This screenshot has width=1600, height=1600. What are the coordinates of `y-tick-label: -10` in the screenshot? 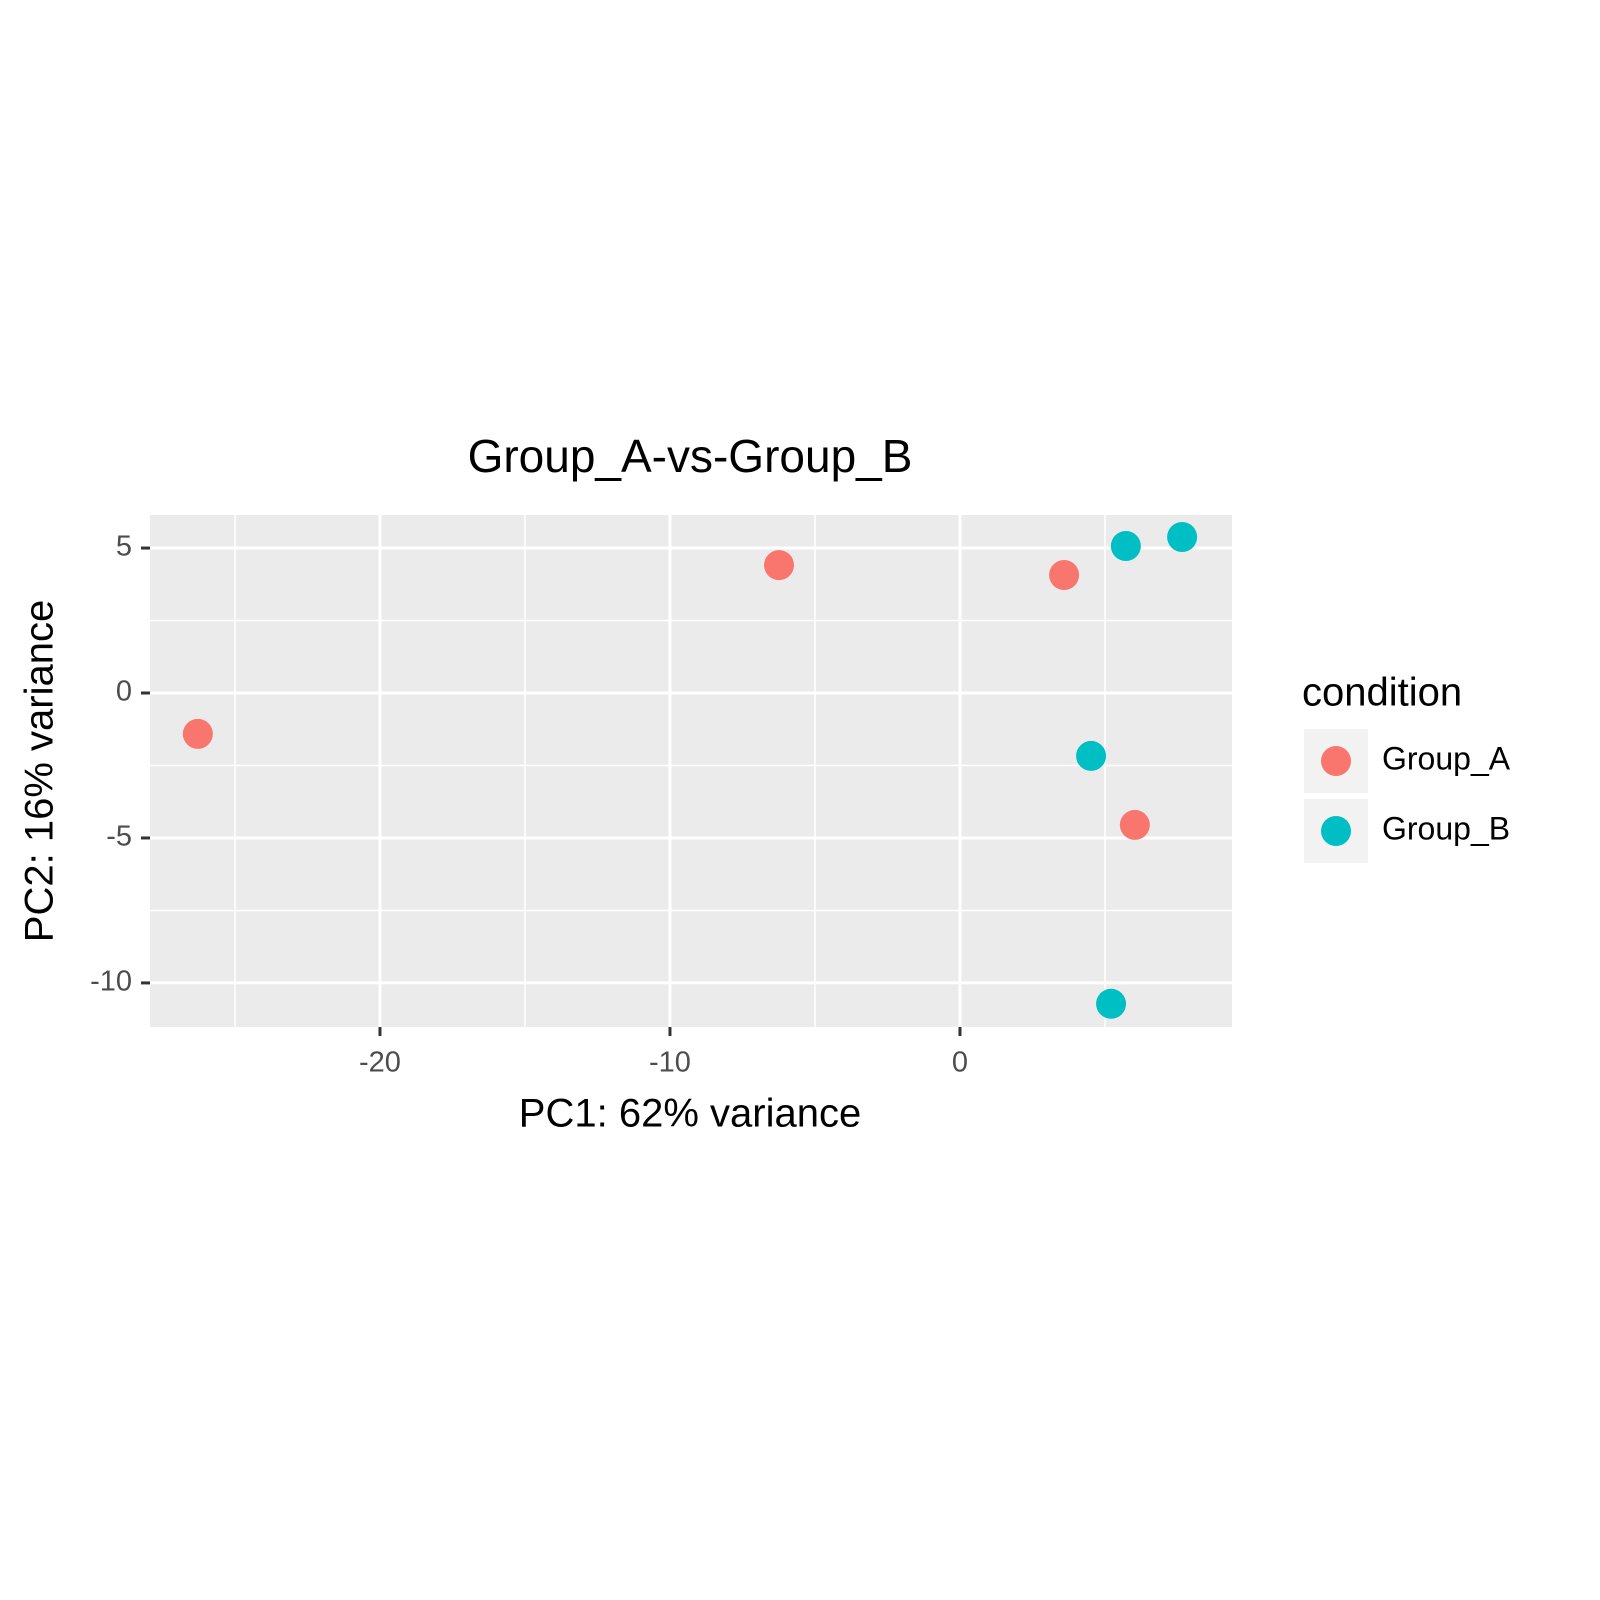 It's located at (111, 982).